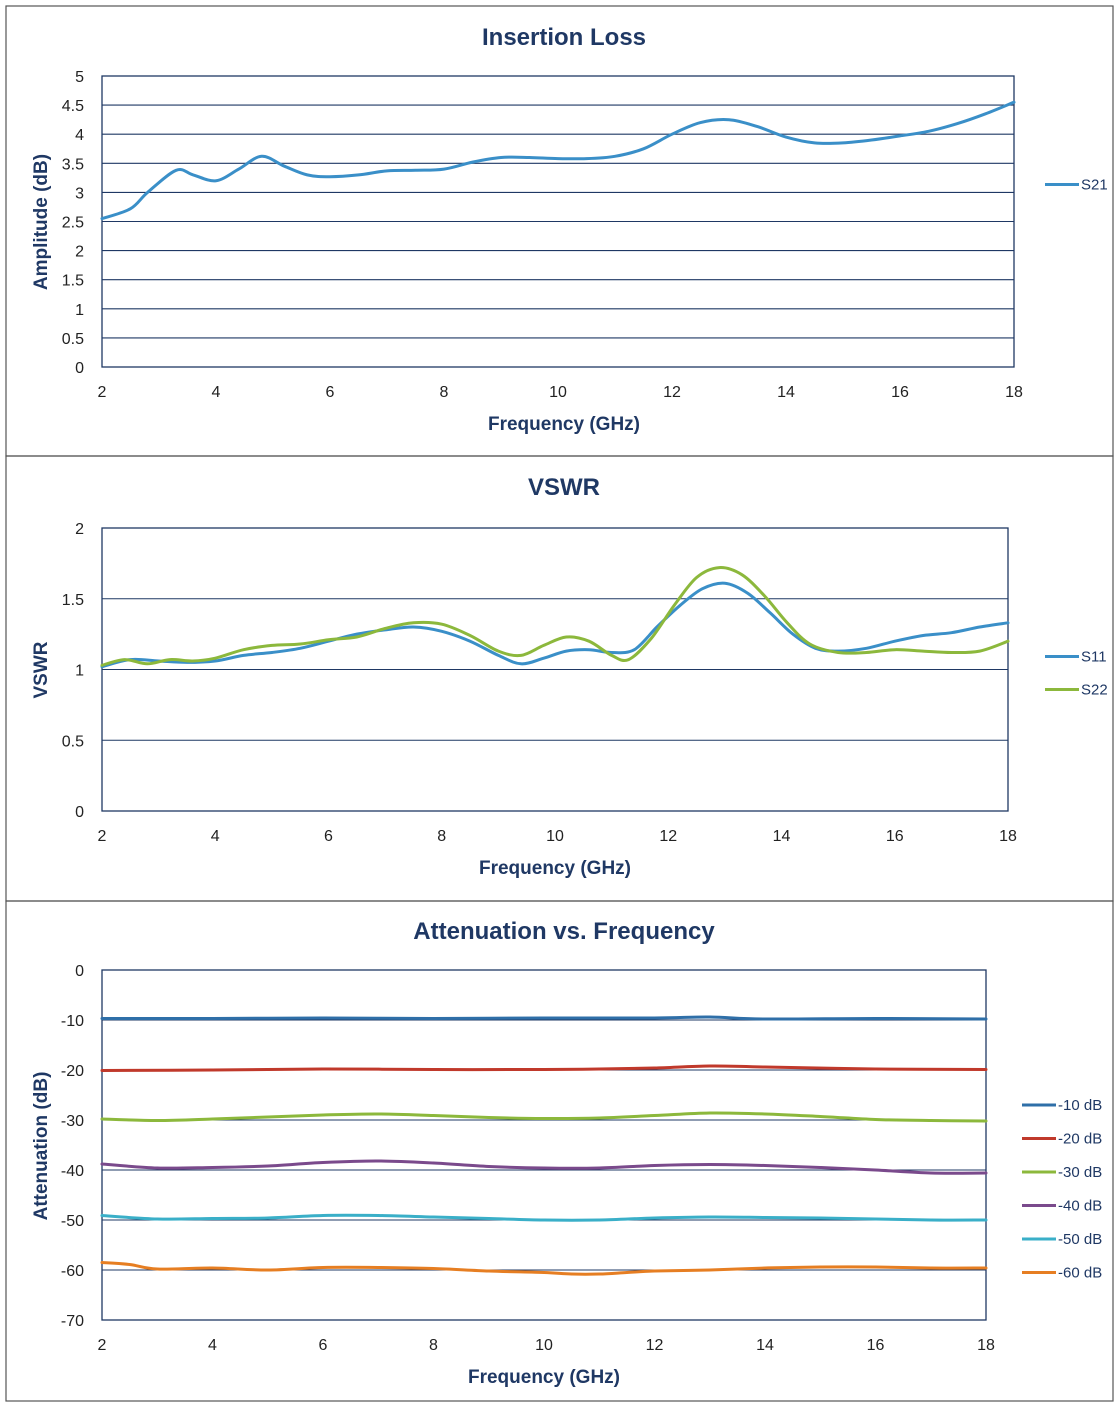 Image resolution: width=1117 pixels, height=1407 pixels. What do you see at coordinates (41, 669) in the screenshot?
I see `y-axis-title: VSWR` at bounding box center [41, 669].